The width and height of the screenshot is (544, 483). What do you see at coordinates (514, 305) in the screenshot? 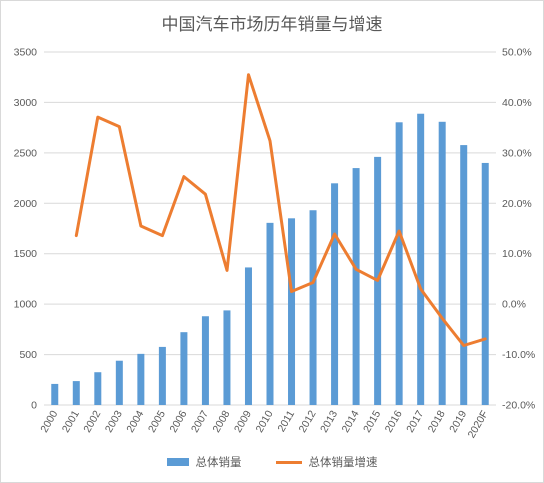
I see `y-right-tick-label: 0.0%` at bounding box center [514, 305].